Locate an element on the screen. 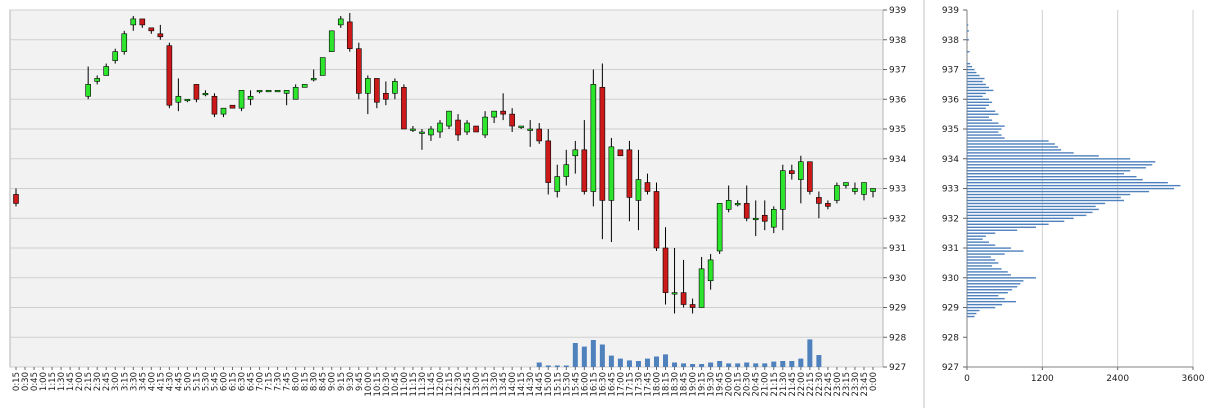 The image size is (1211, 408). profile-y-tick-label: 934 is located at coordinates (950, 160).